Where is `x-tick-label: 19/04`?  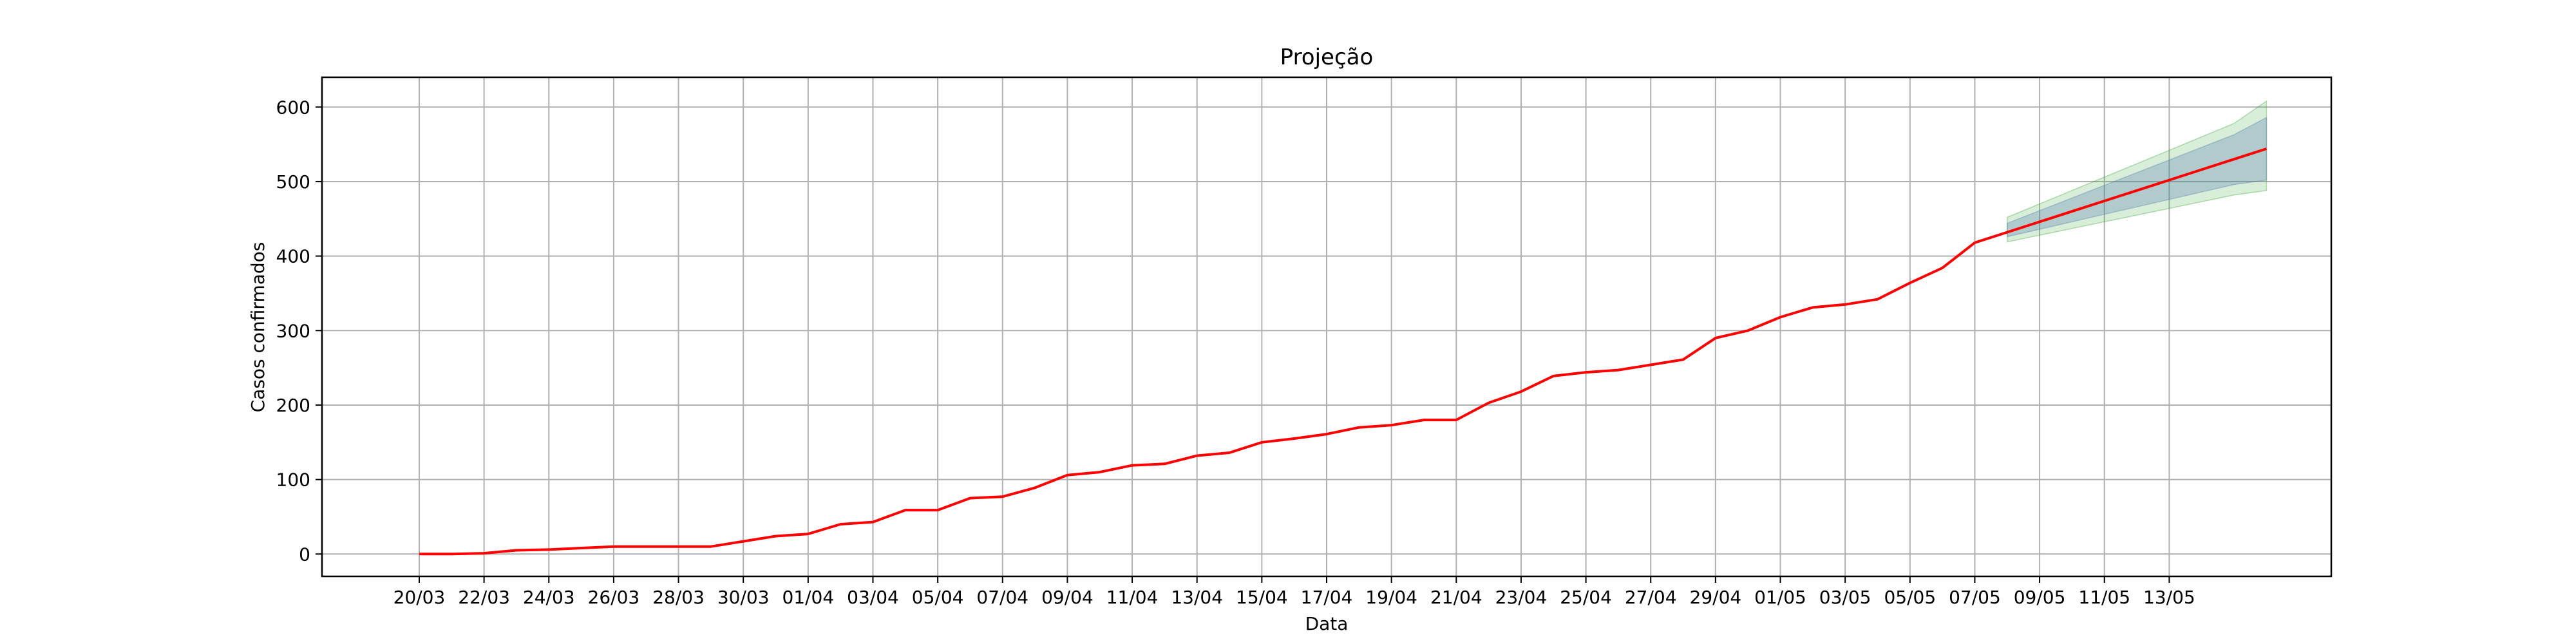 x-tick-label: 19/04 is located at coordinates (1391, 597).